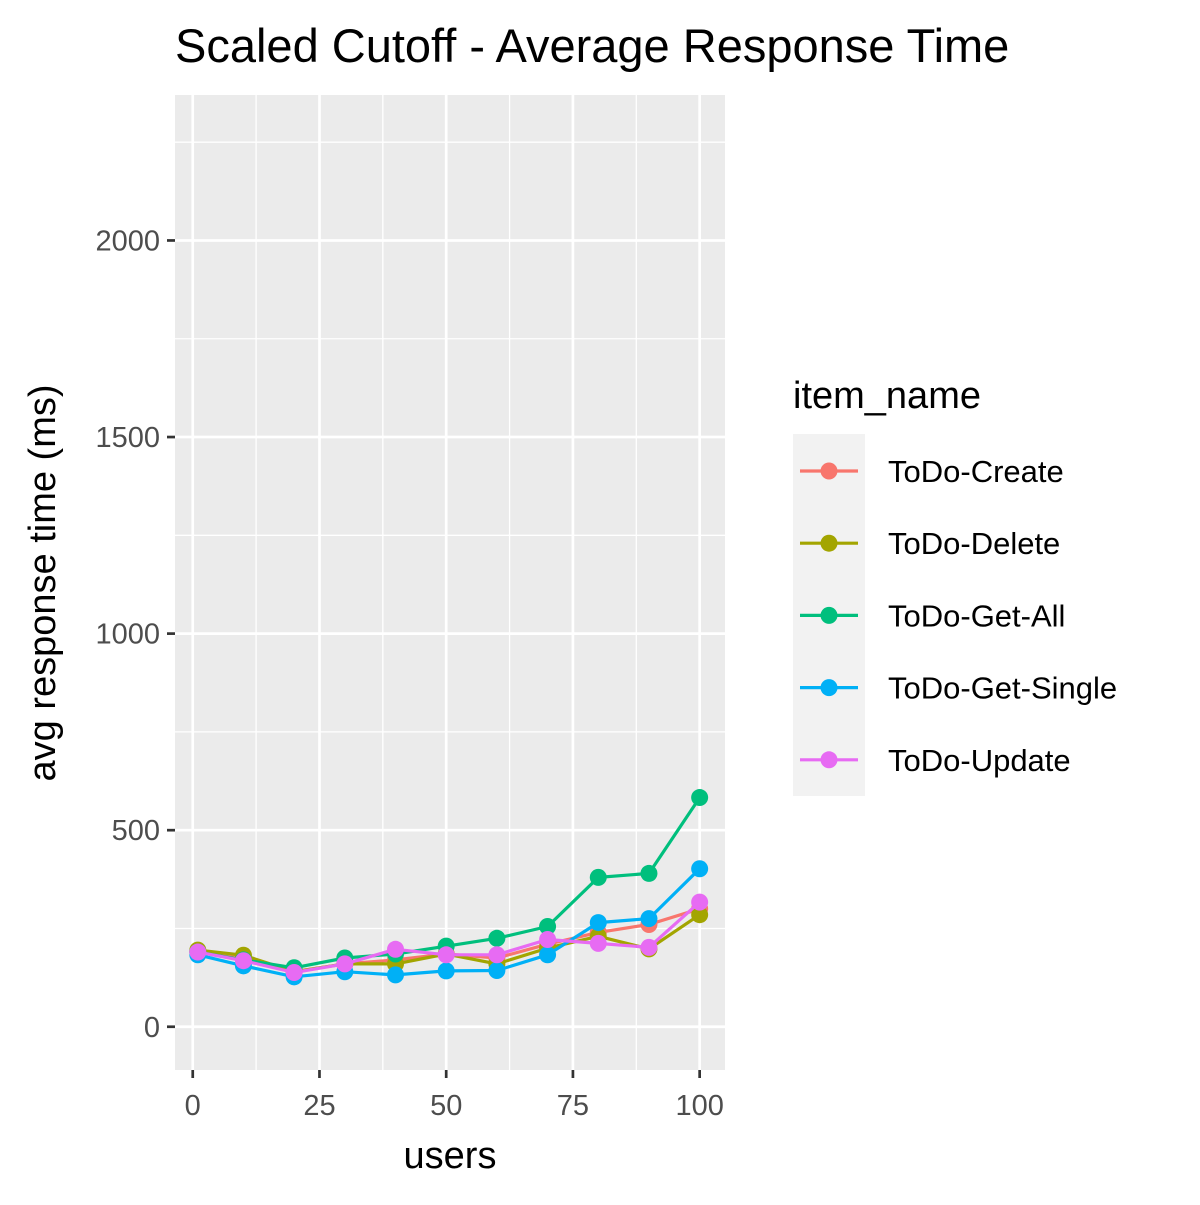 Image resolution: width=1200 pixels, height=1205 pixels. Describe the element at coordinates (699, 1106) in the screenshot. I see `x-tick-label: 100` at that location.